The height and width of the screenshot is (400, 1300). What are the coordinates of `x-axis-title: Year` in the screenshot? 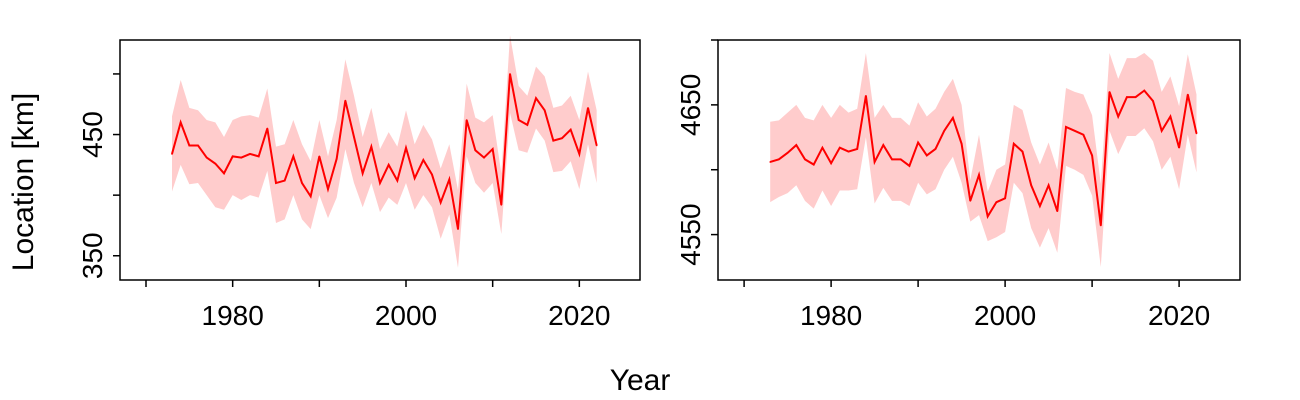 It's located at (640, 380).